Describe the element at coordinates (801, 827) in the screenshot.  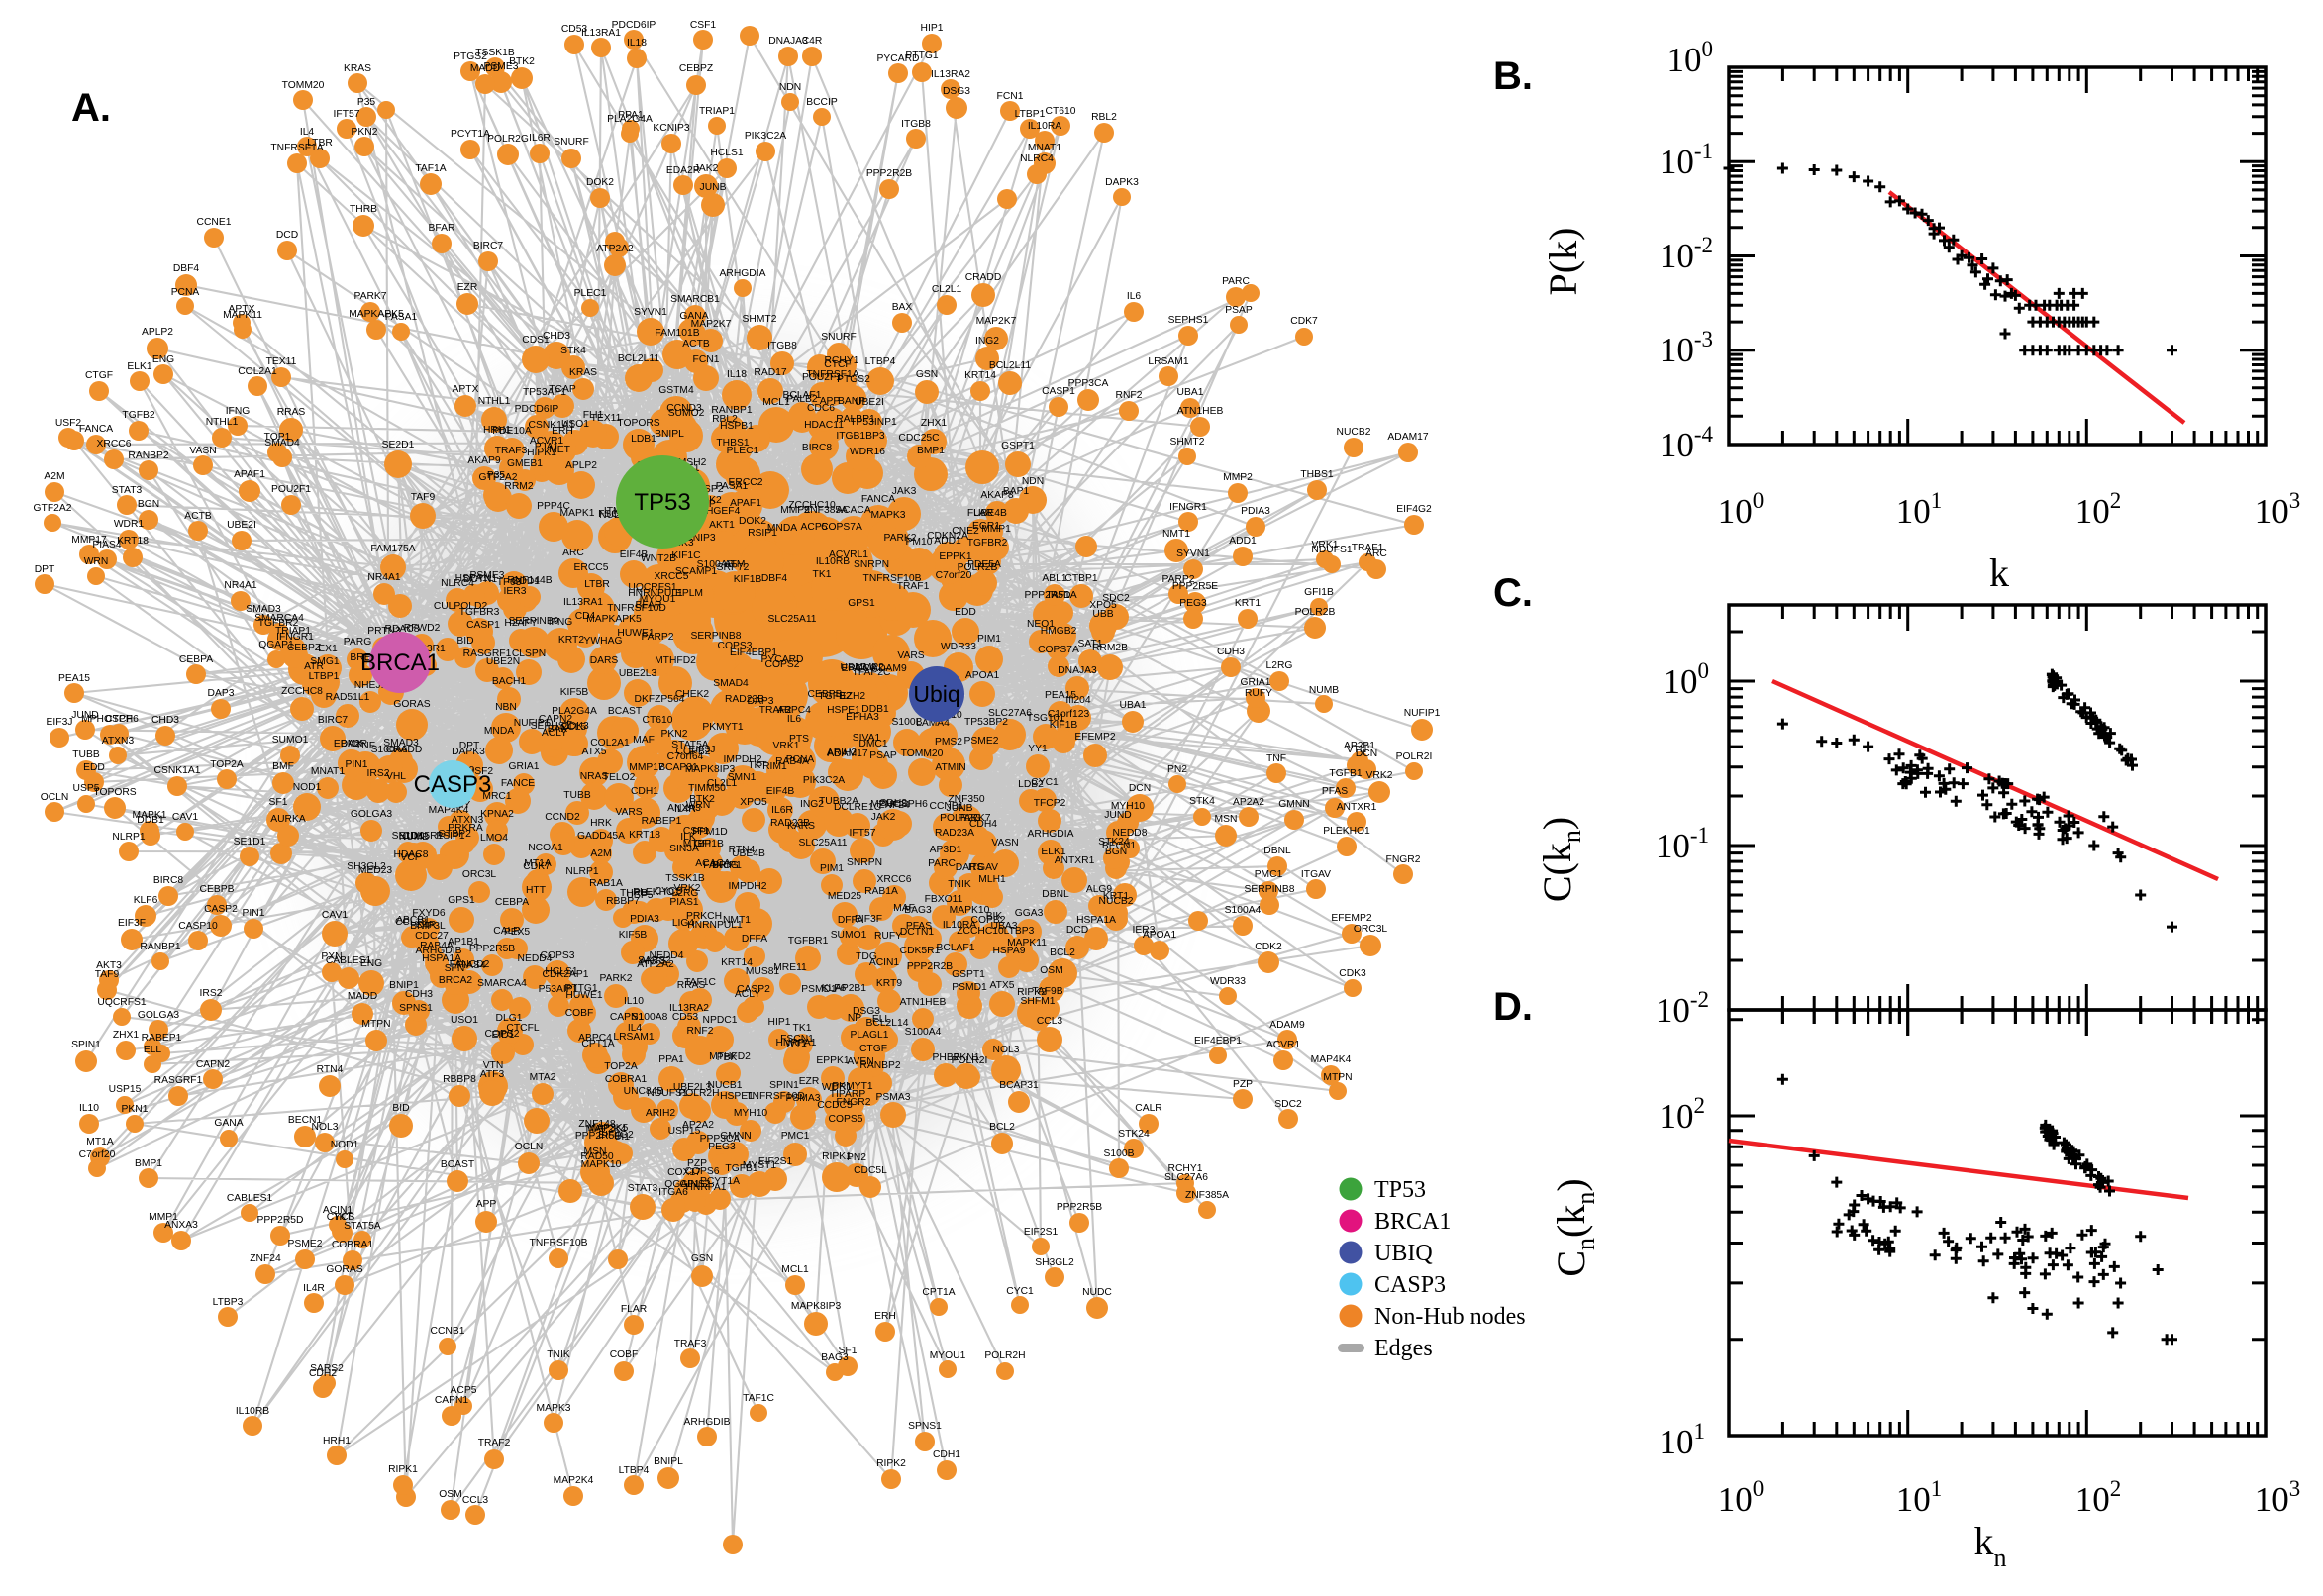
I see `svg-text: KARS` at that location.